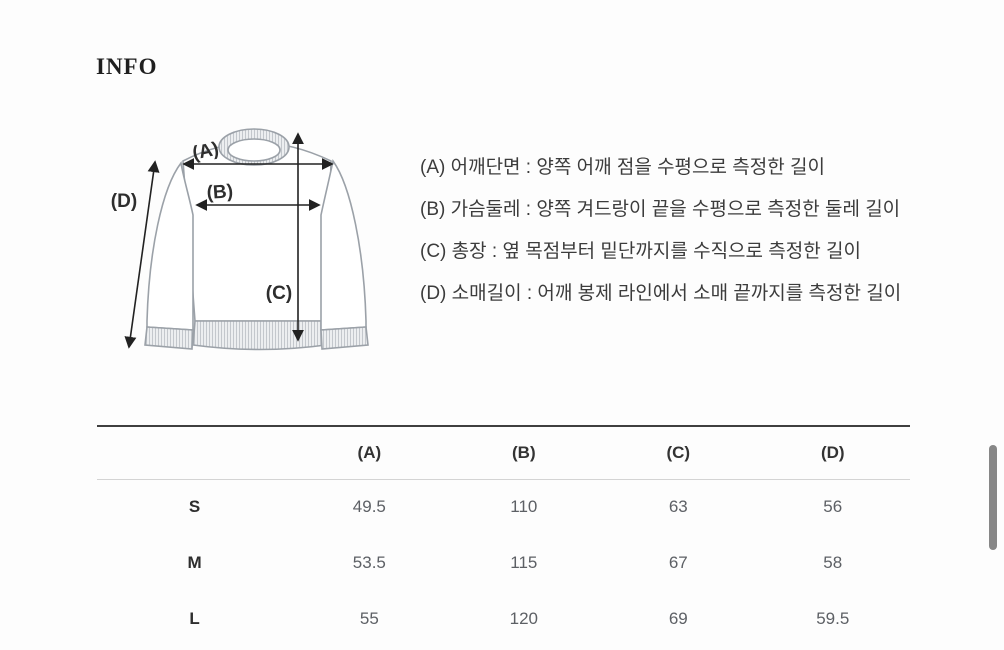 Image resolution: width=1004 pixels, height=650 pixels. What do you see at coordinates (661, 293) in the screenshot?
I see `description-sleeve: (D) 소매길이 : 어깨 봉제 라인에서 소매 끝까지를 측정한 길이` at bounding box center [661, 293].